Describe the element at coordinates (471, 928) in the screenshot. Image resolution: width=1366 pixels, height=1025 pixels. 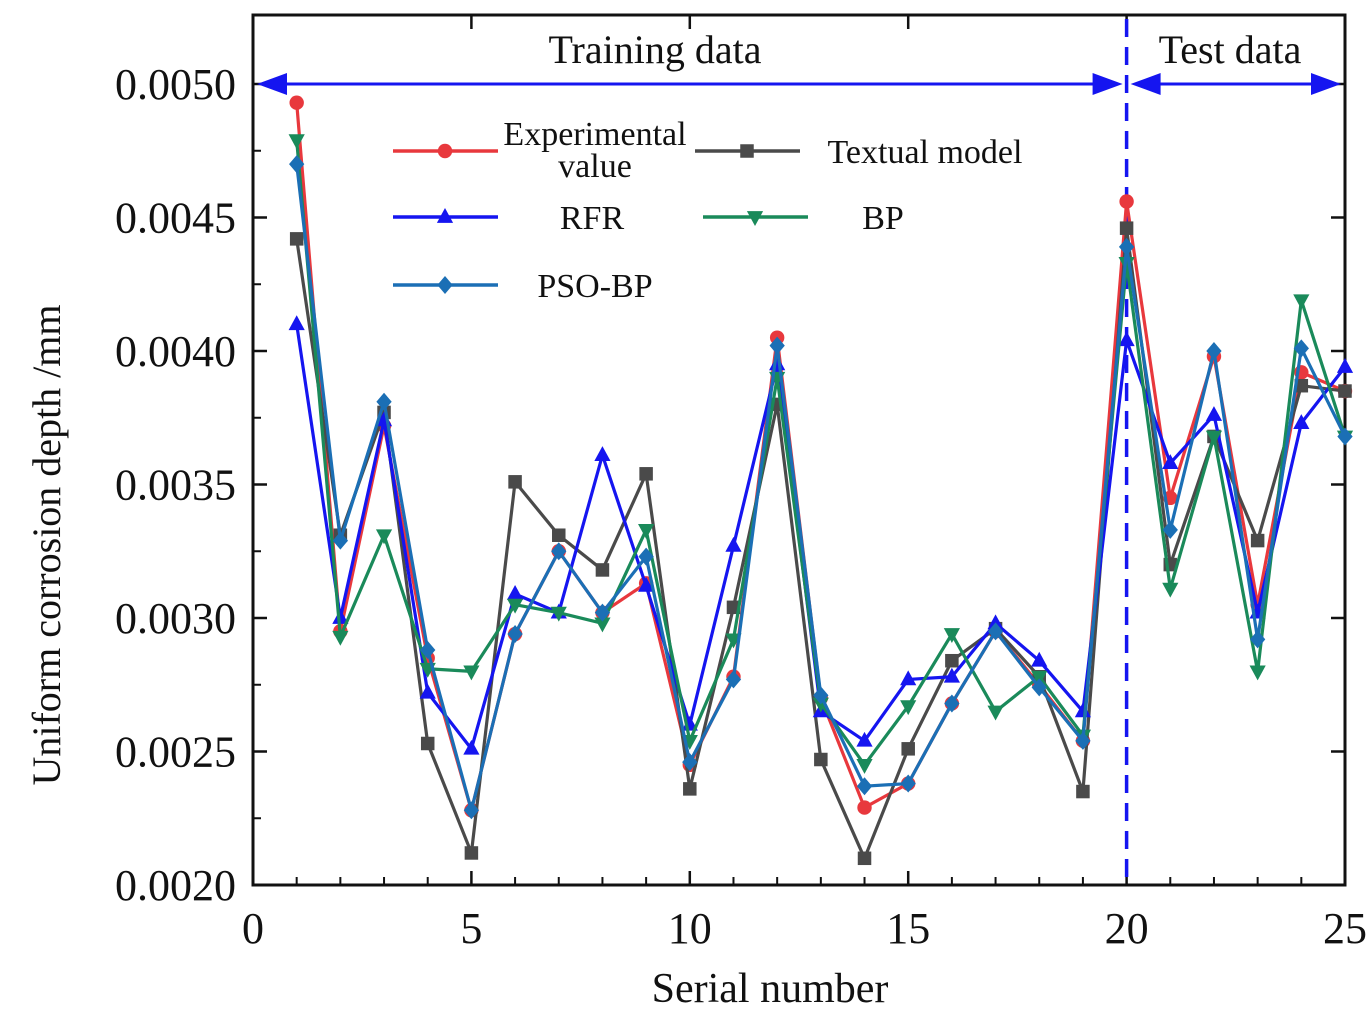
I see `x-tick-label: 5` at that location.